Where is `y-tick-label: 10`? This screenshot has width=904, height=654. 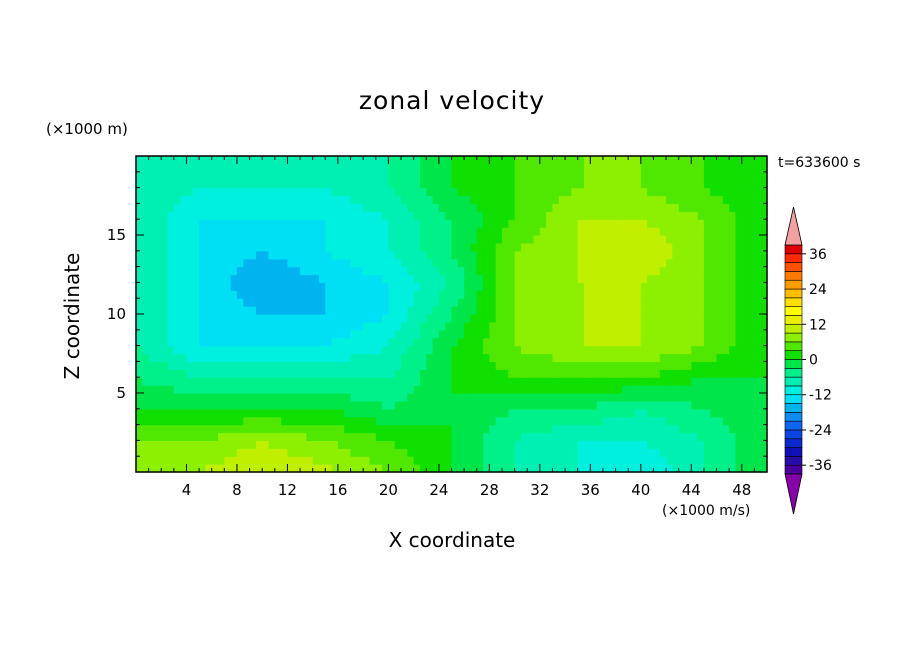 y-tick-label: 10 is located at coordinates (116, 314).